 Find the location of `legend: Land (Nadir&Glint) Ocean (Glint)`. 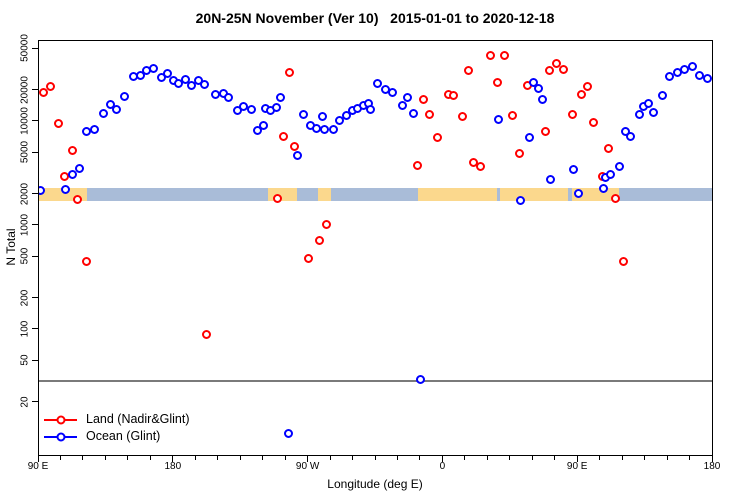

legend: Land (Nadir&Glint) Ocean (Glint) is located at coordinates (117, 428).